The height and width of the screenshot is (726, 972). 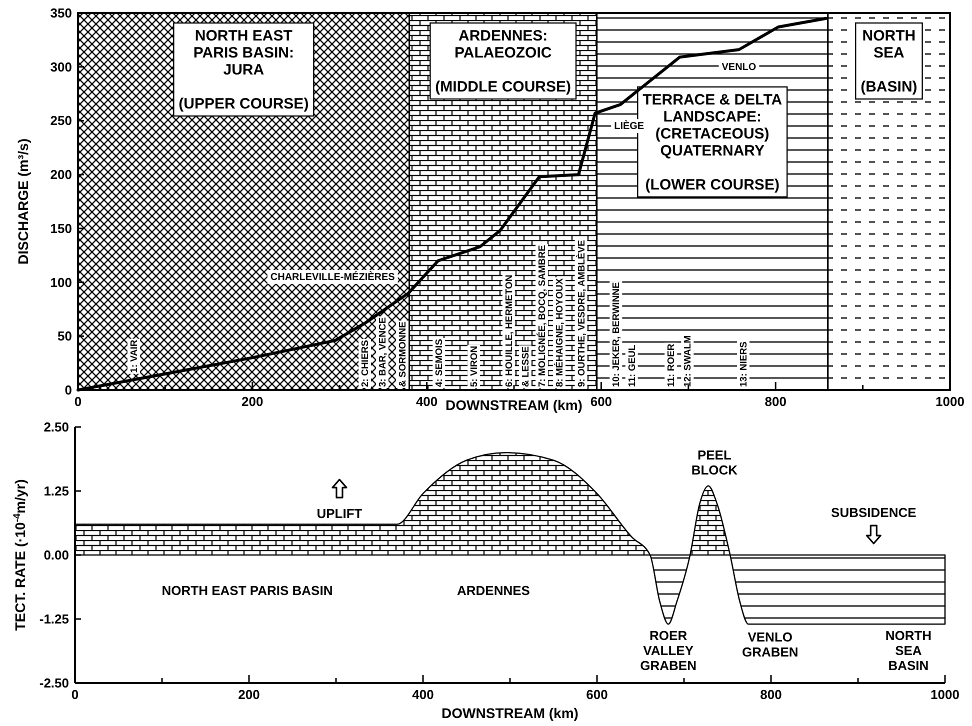 I want to click on y-tick-label: 0.00, so click(x=56, y=555).